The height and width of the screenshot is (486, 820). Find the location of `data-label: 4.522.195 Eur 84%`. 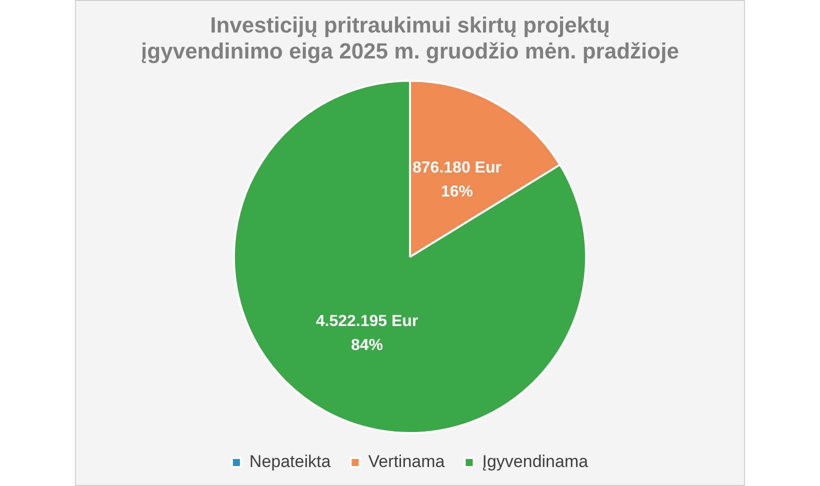

data-label: 4.522.195 Eur 84% is located at coordinates (367, 333).